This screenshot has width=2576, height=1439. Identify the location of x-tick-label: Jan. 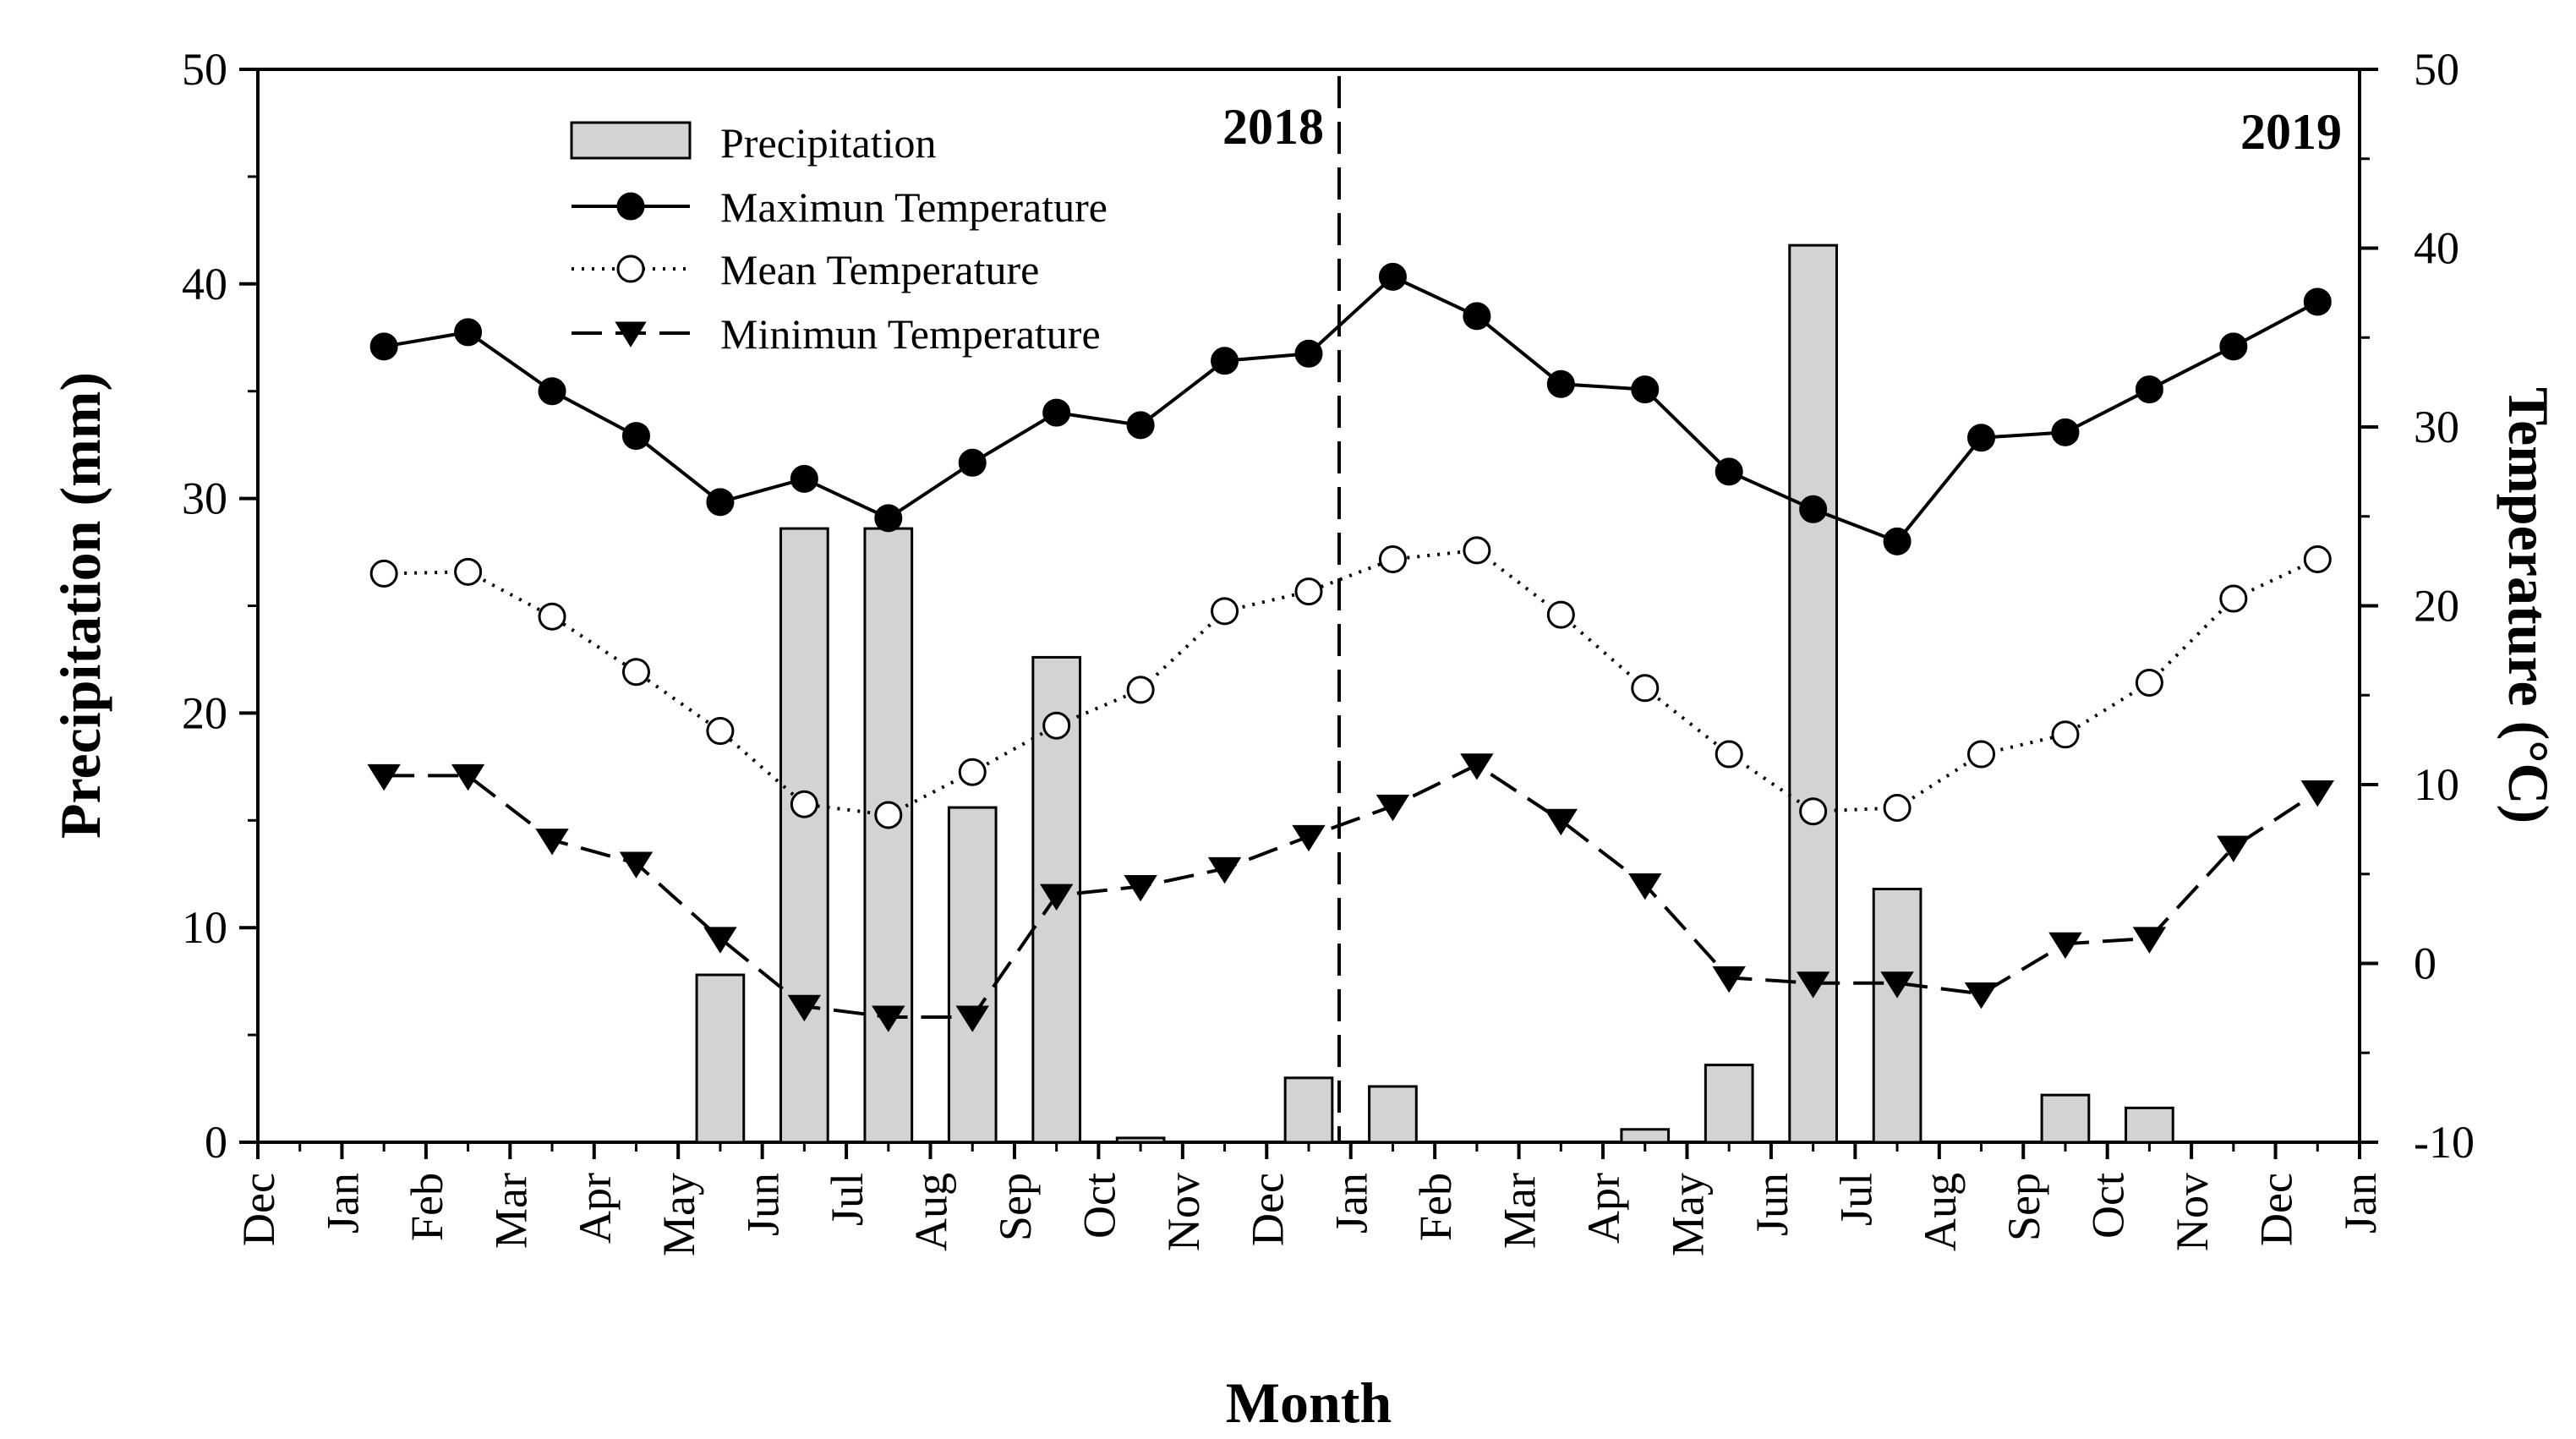
(342, 1203).